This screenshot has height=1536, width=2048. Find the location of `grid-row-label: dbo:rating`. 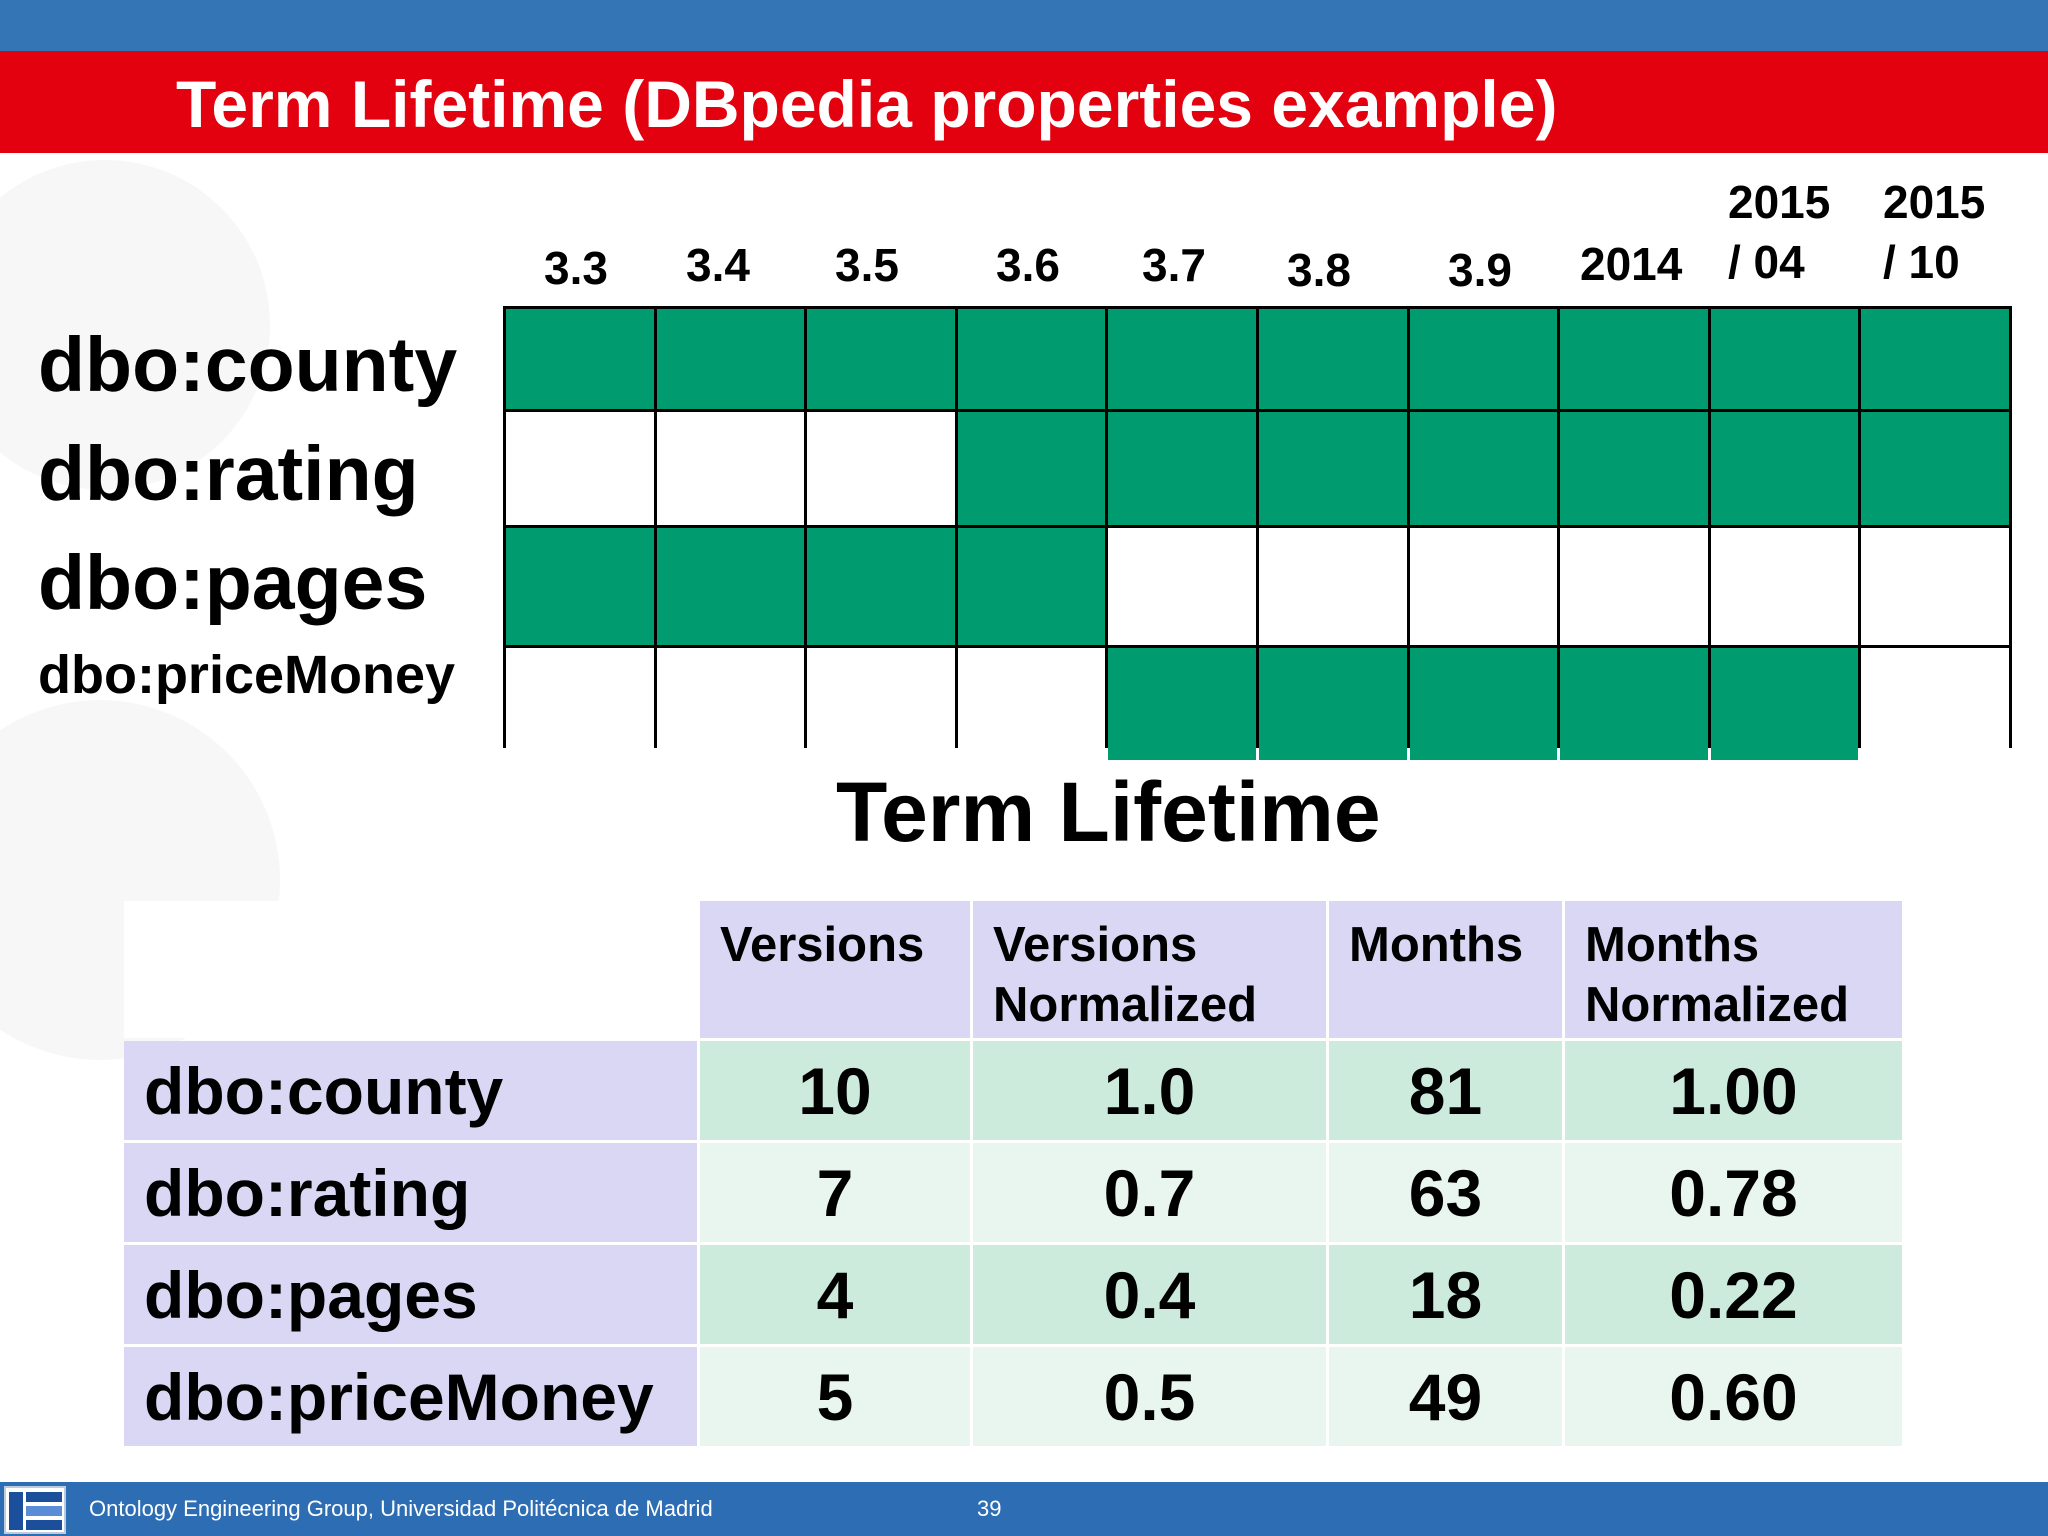

grid-row-label: dbo:rating is located at coordinates (228, 474).